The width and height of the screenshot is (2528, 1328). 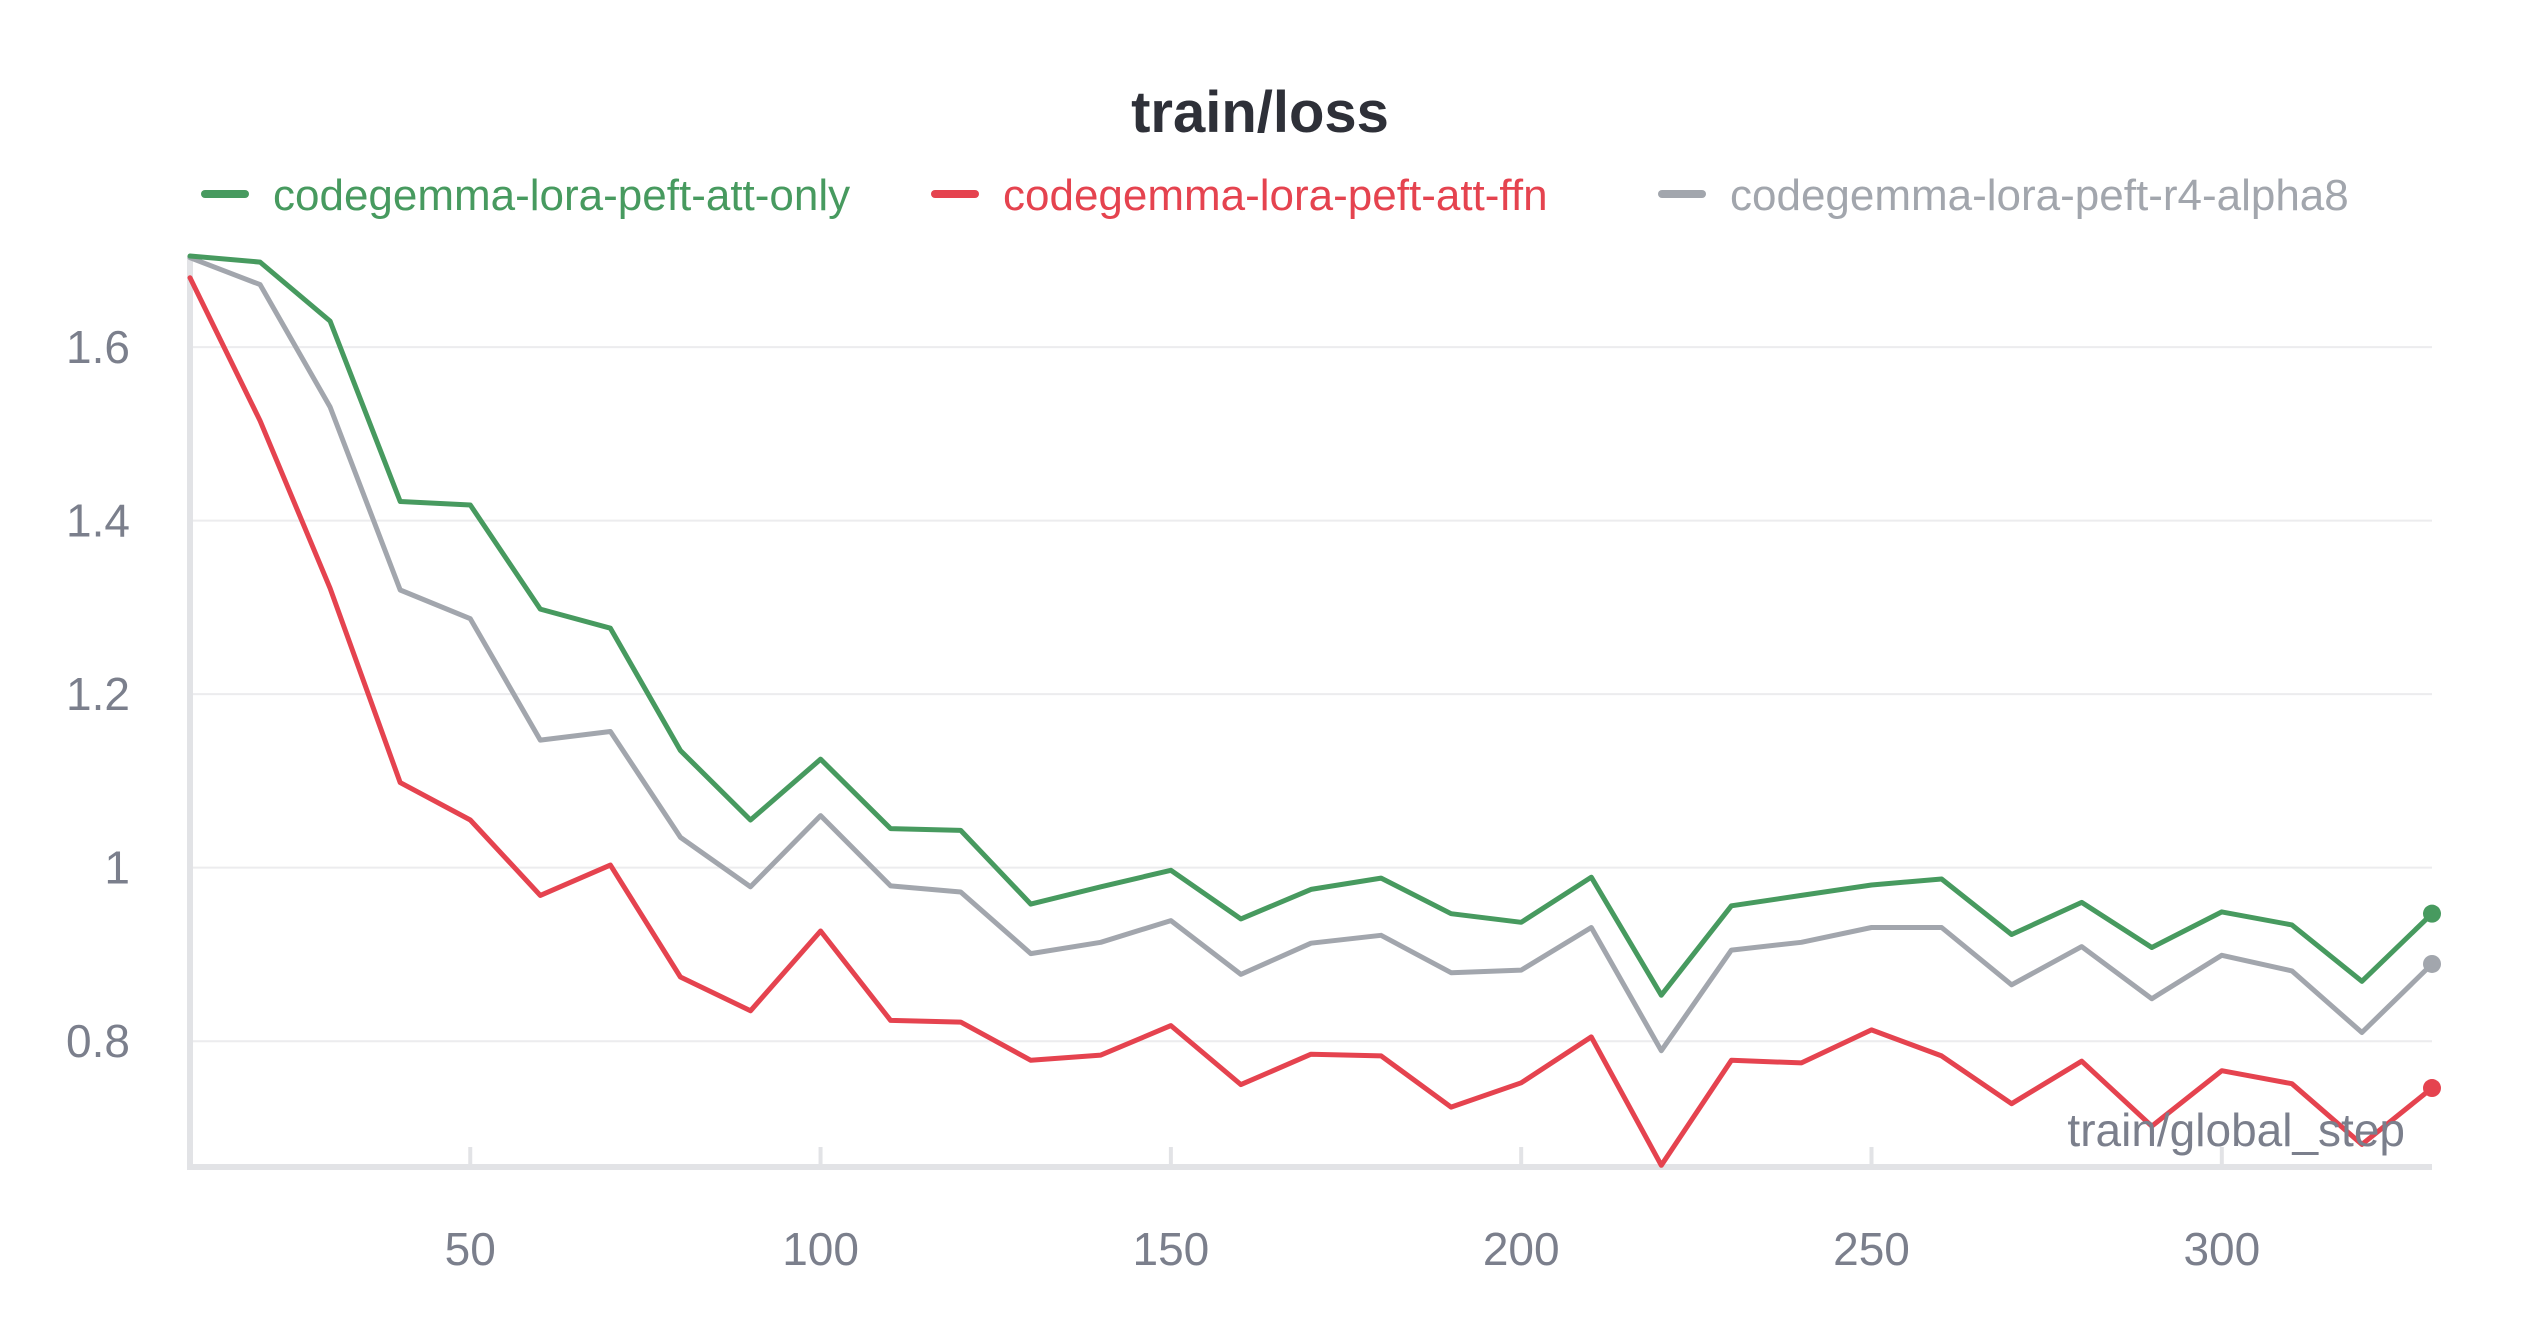 I want to click on x-tick-label: 300, so click(x=2221, y=1249).